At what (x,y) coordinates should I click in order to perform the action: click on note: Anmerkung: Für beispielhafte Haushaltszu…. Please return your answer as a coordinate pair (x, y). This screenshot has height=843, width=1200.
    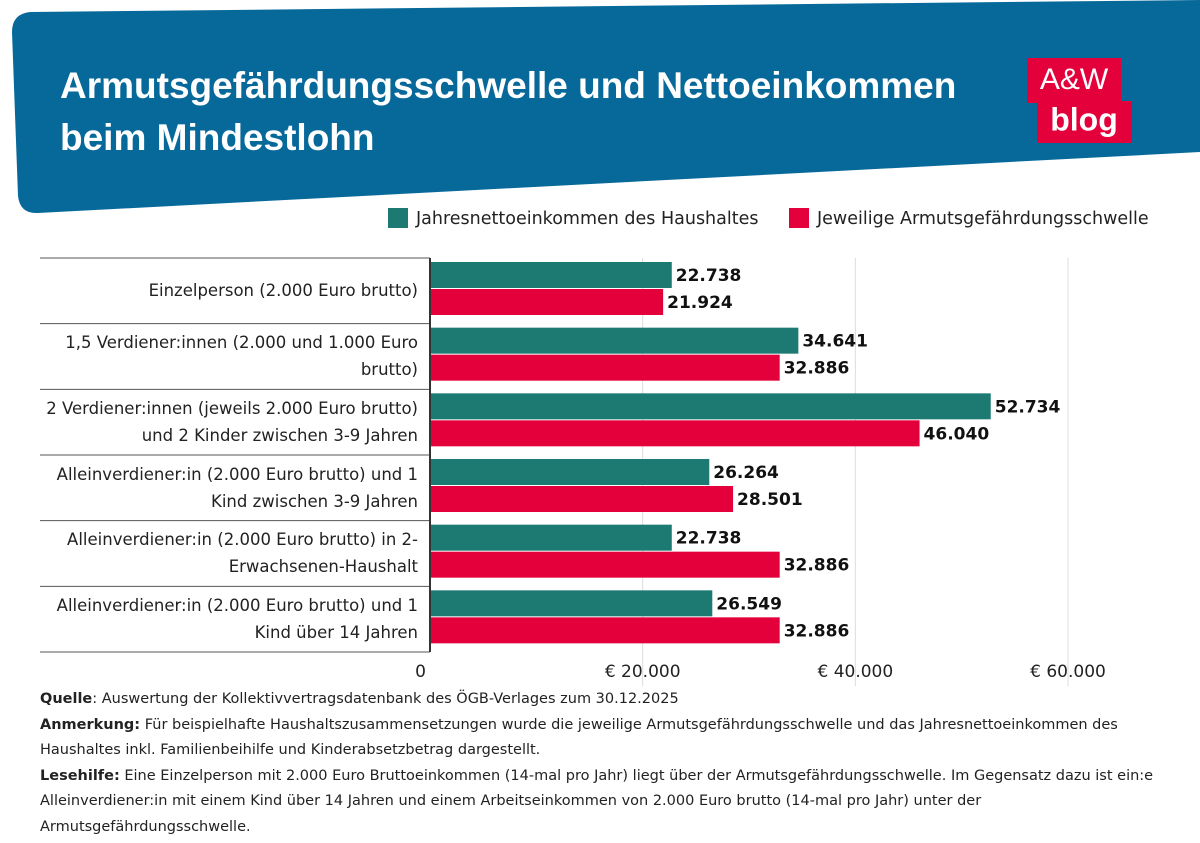
    Looking at the image, I should click on (607, 738).